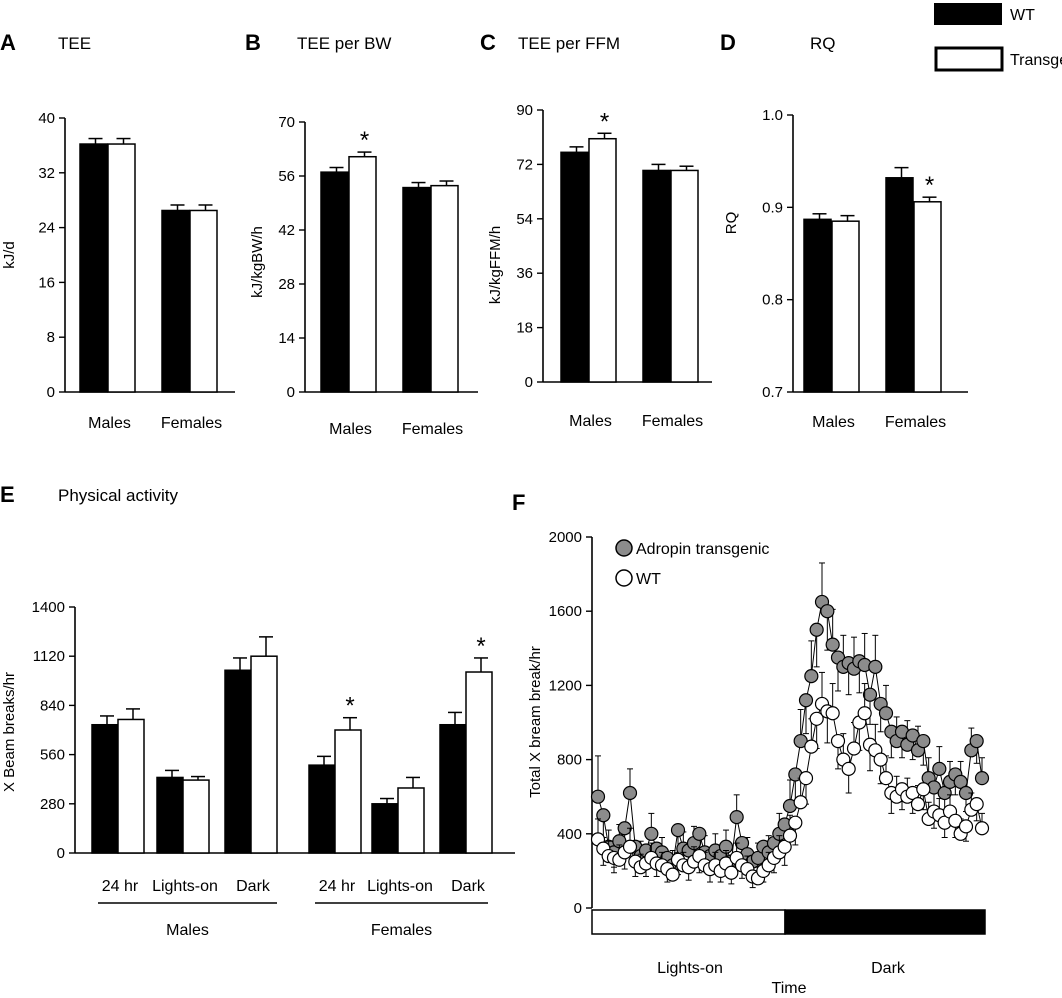  What do you see at coordinates (565, 537) in the screenshot?
I see `y-tick-label: 2000` at bounding box center [565, 537].